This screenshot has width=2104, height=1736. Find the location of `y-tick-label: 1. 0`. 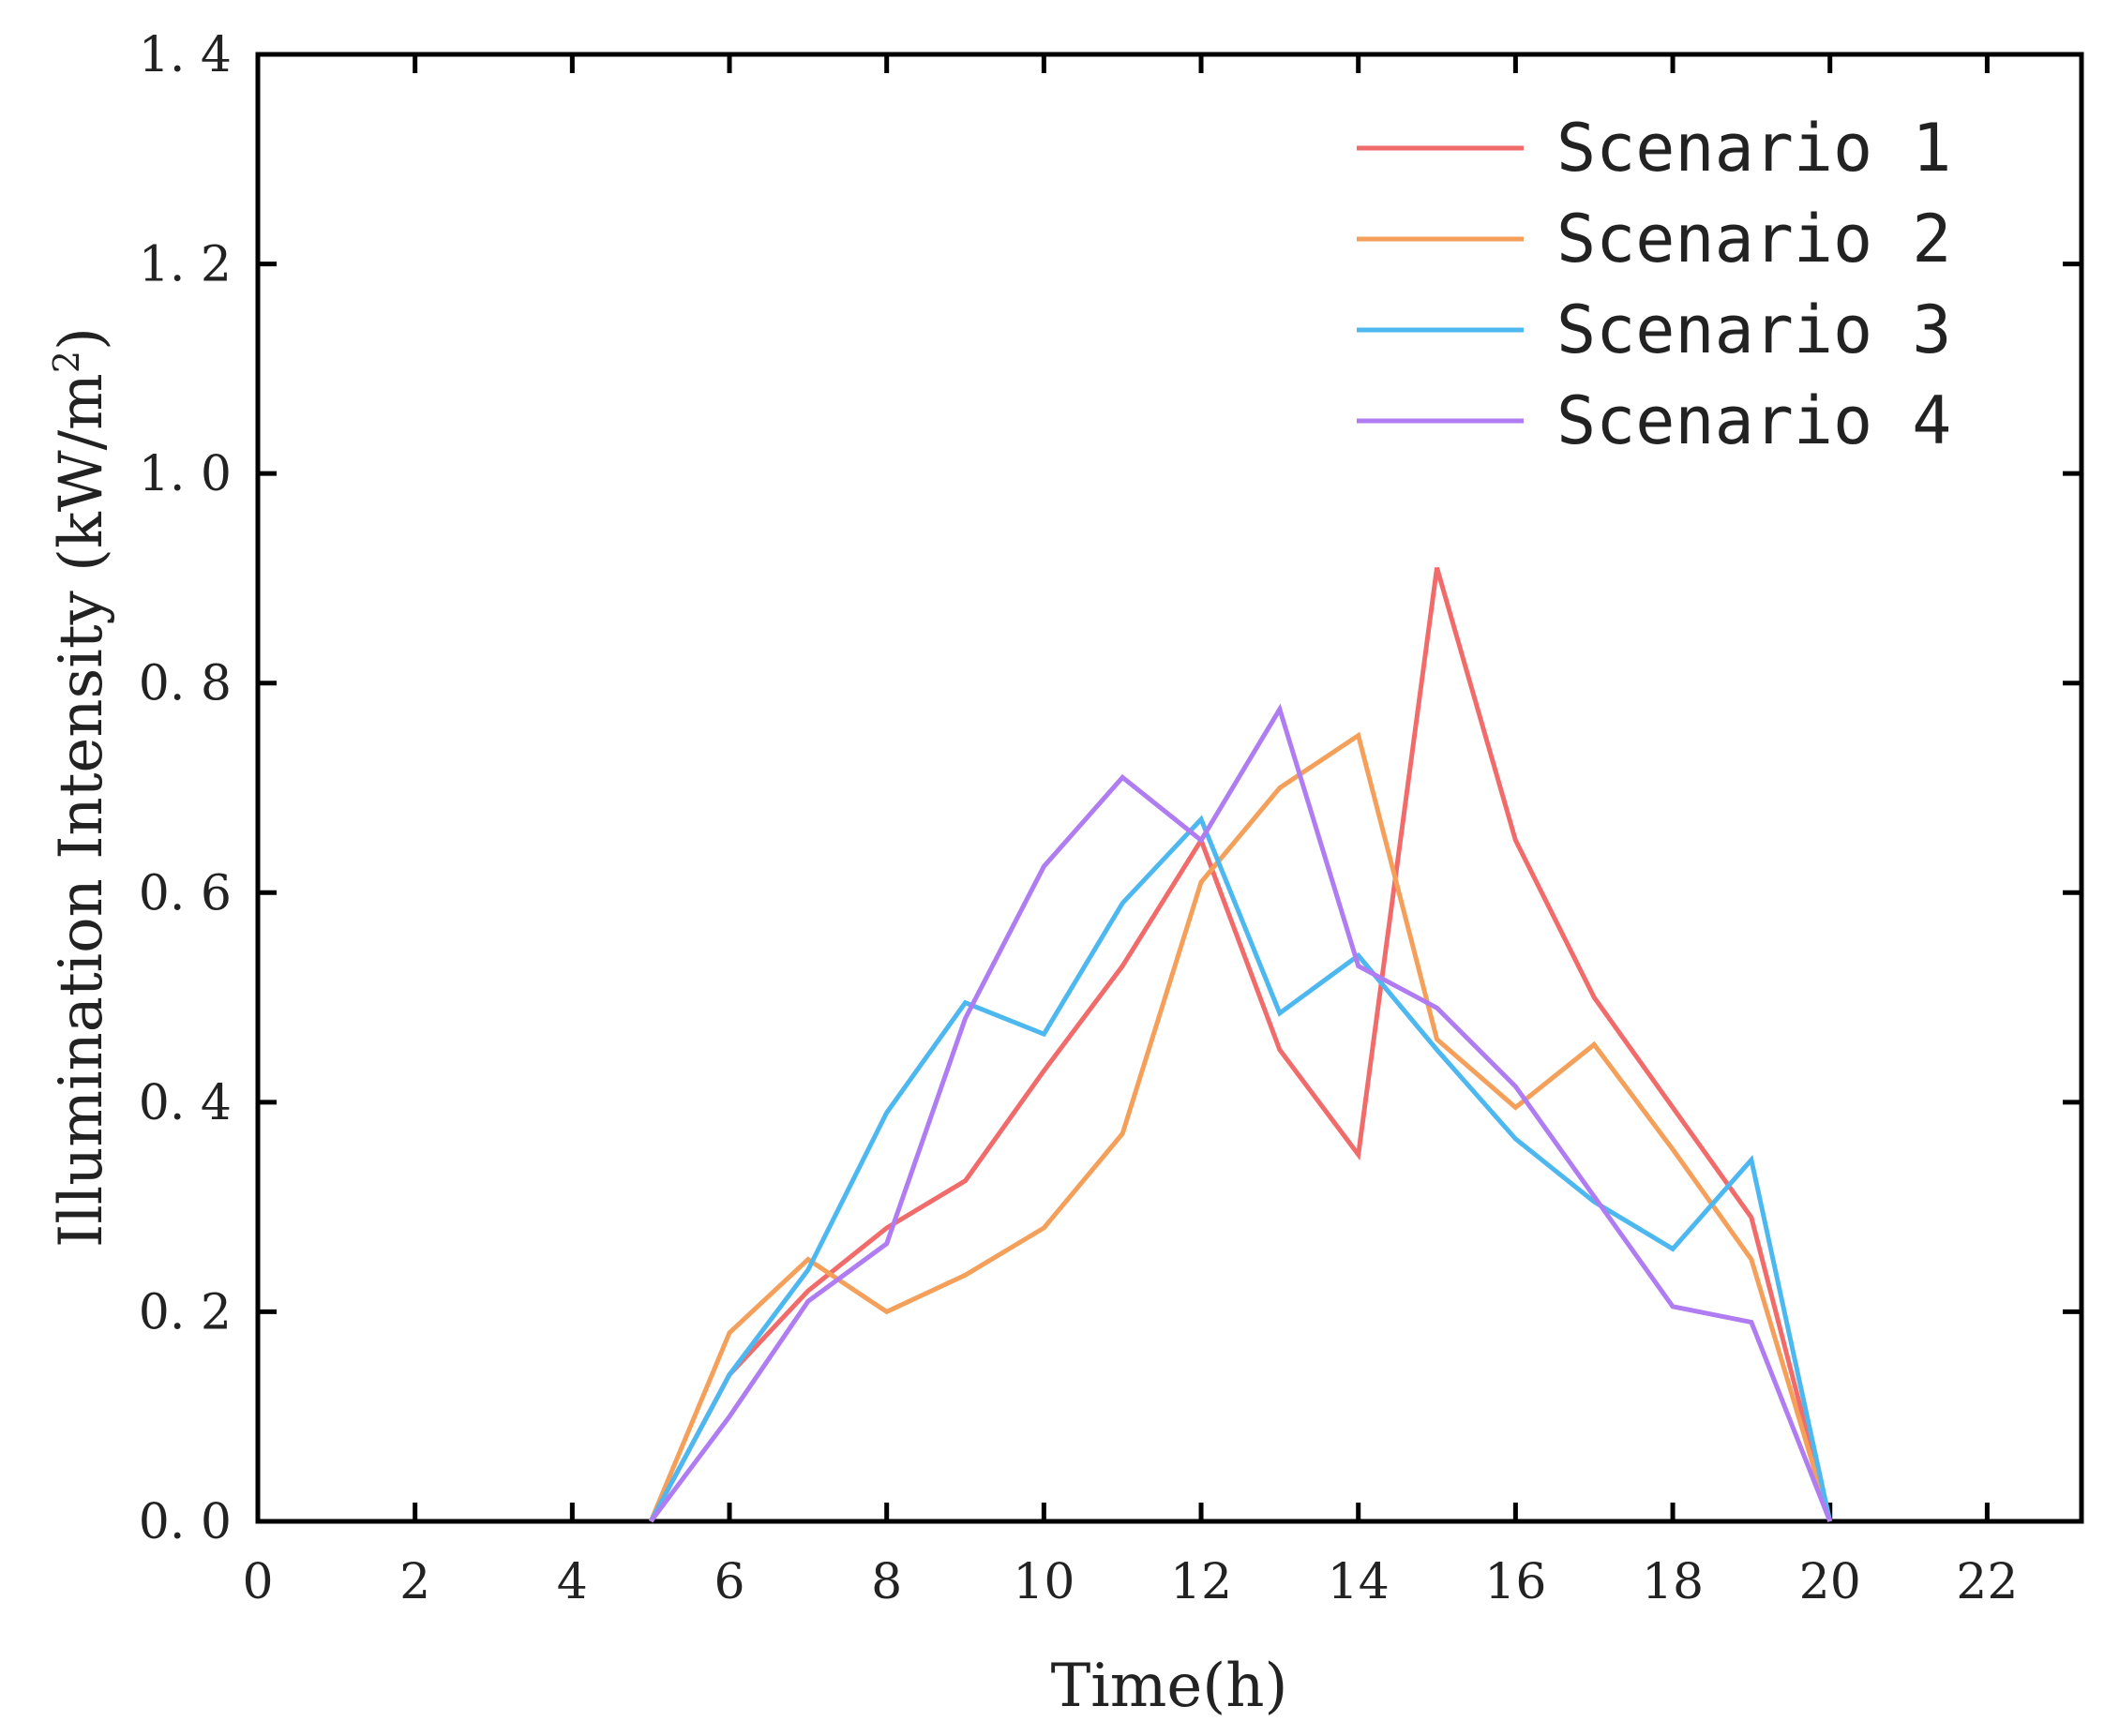

y-tick-label: 1. 0 is located at coordinates (186, 474).